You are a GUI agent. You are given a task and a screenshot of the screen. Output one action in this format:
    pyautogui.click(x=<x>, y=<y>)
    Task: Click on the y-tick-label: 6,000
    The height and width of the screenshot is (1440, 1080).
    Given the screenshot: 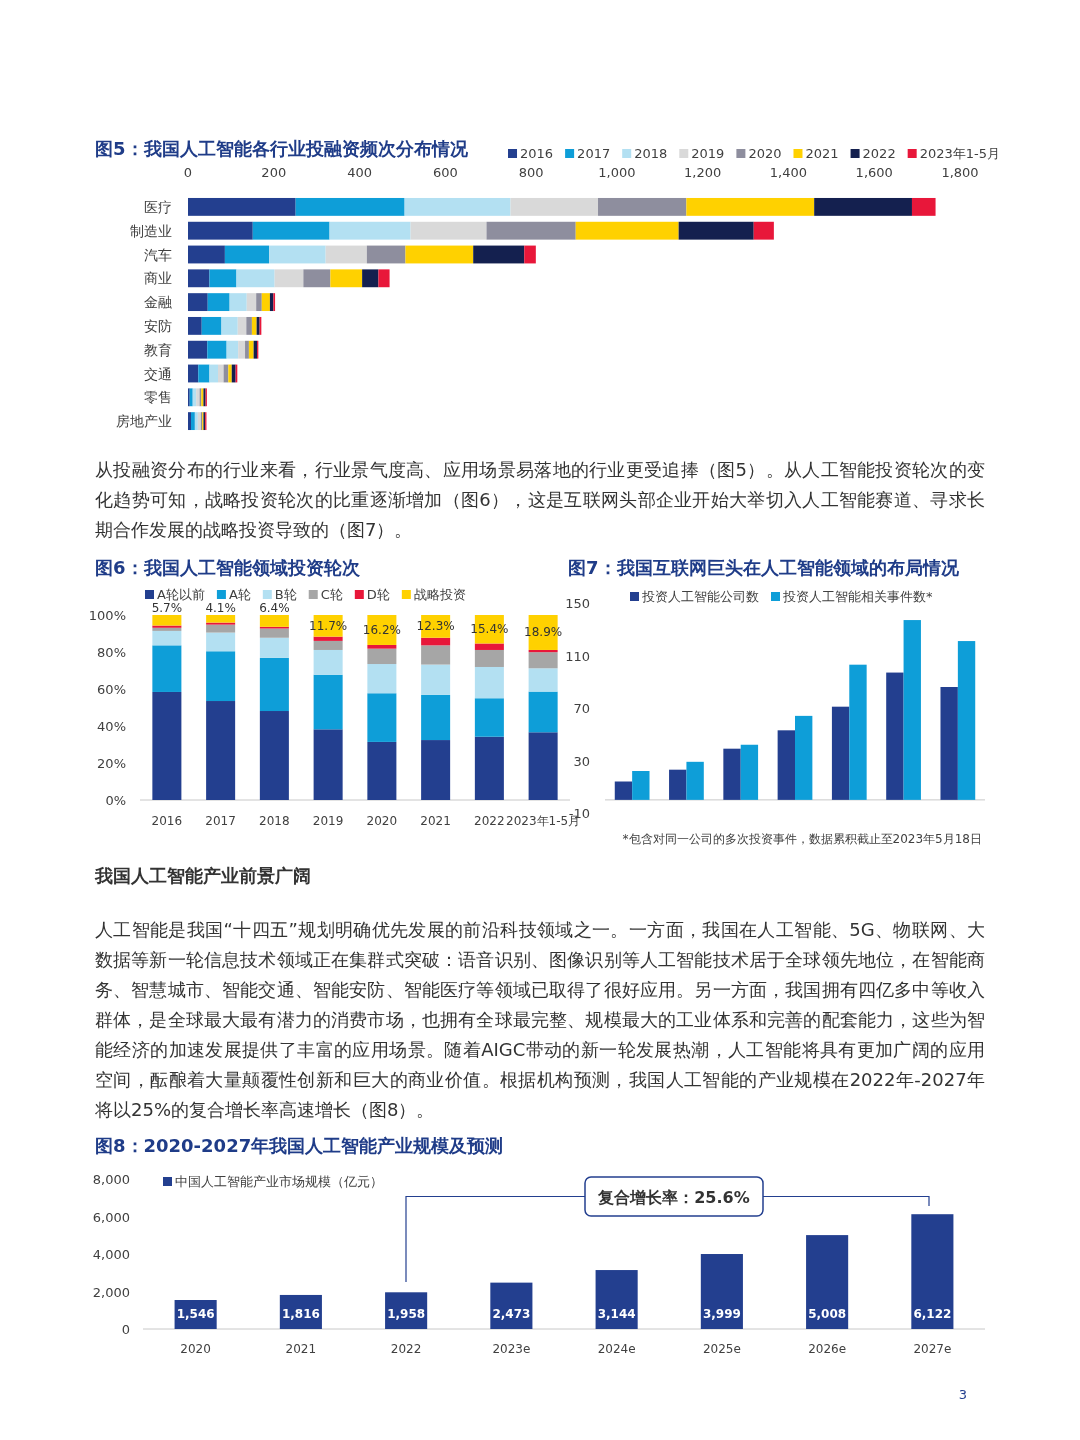 What is the action you would take?
    pyautogui.click(x=111, y=1217)
    